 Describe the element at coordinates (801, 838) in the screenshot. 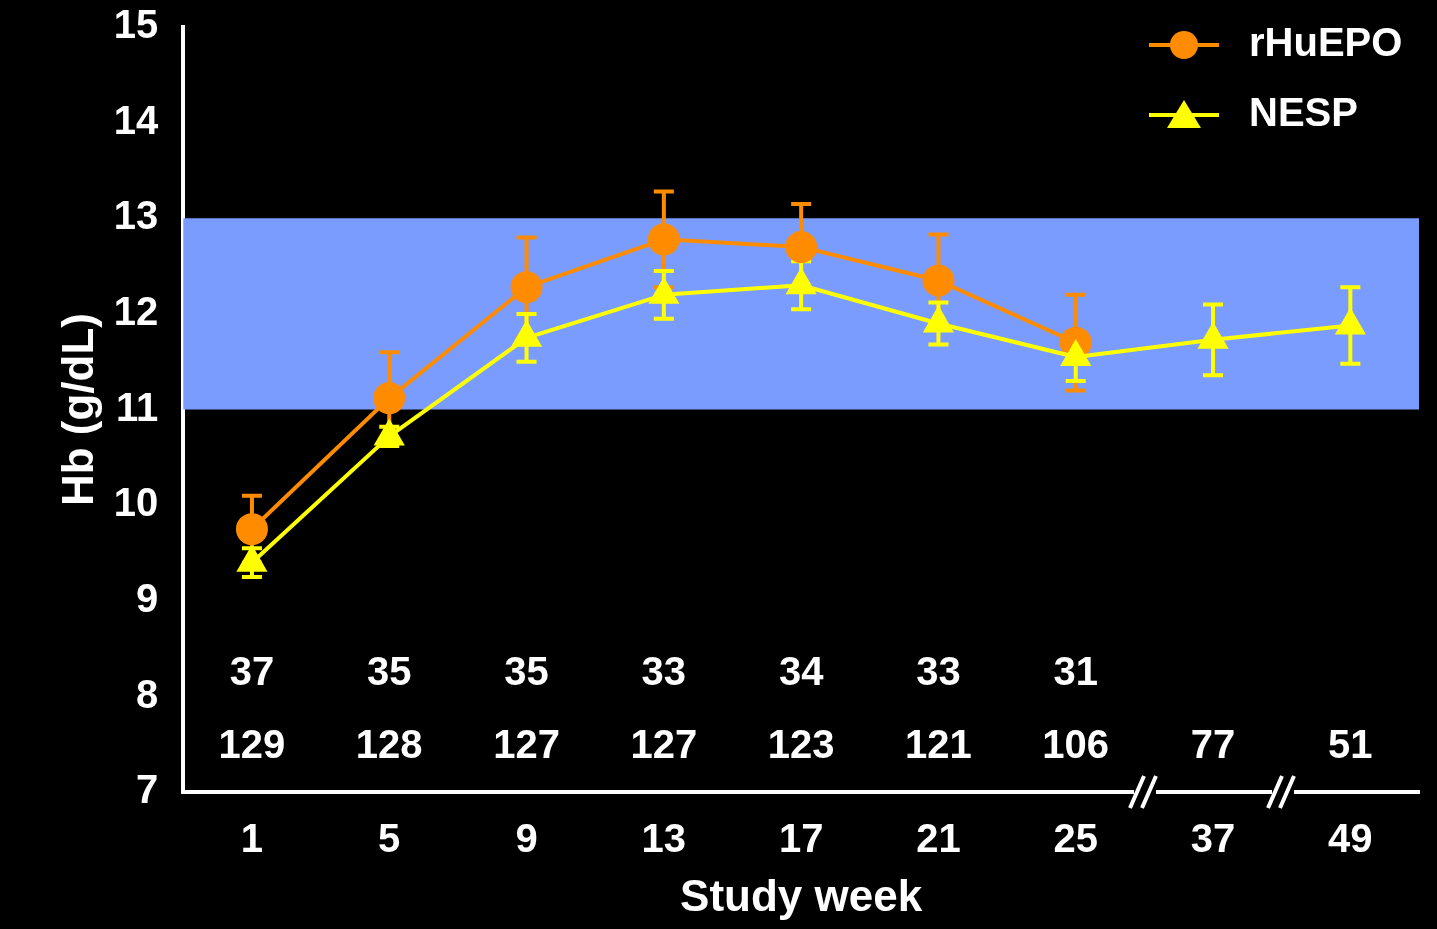

I see `x-tick-label: 17` at that location.